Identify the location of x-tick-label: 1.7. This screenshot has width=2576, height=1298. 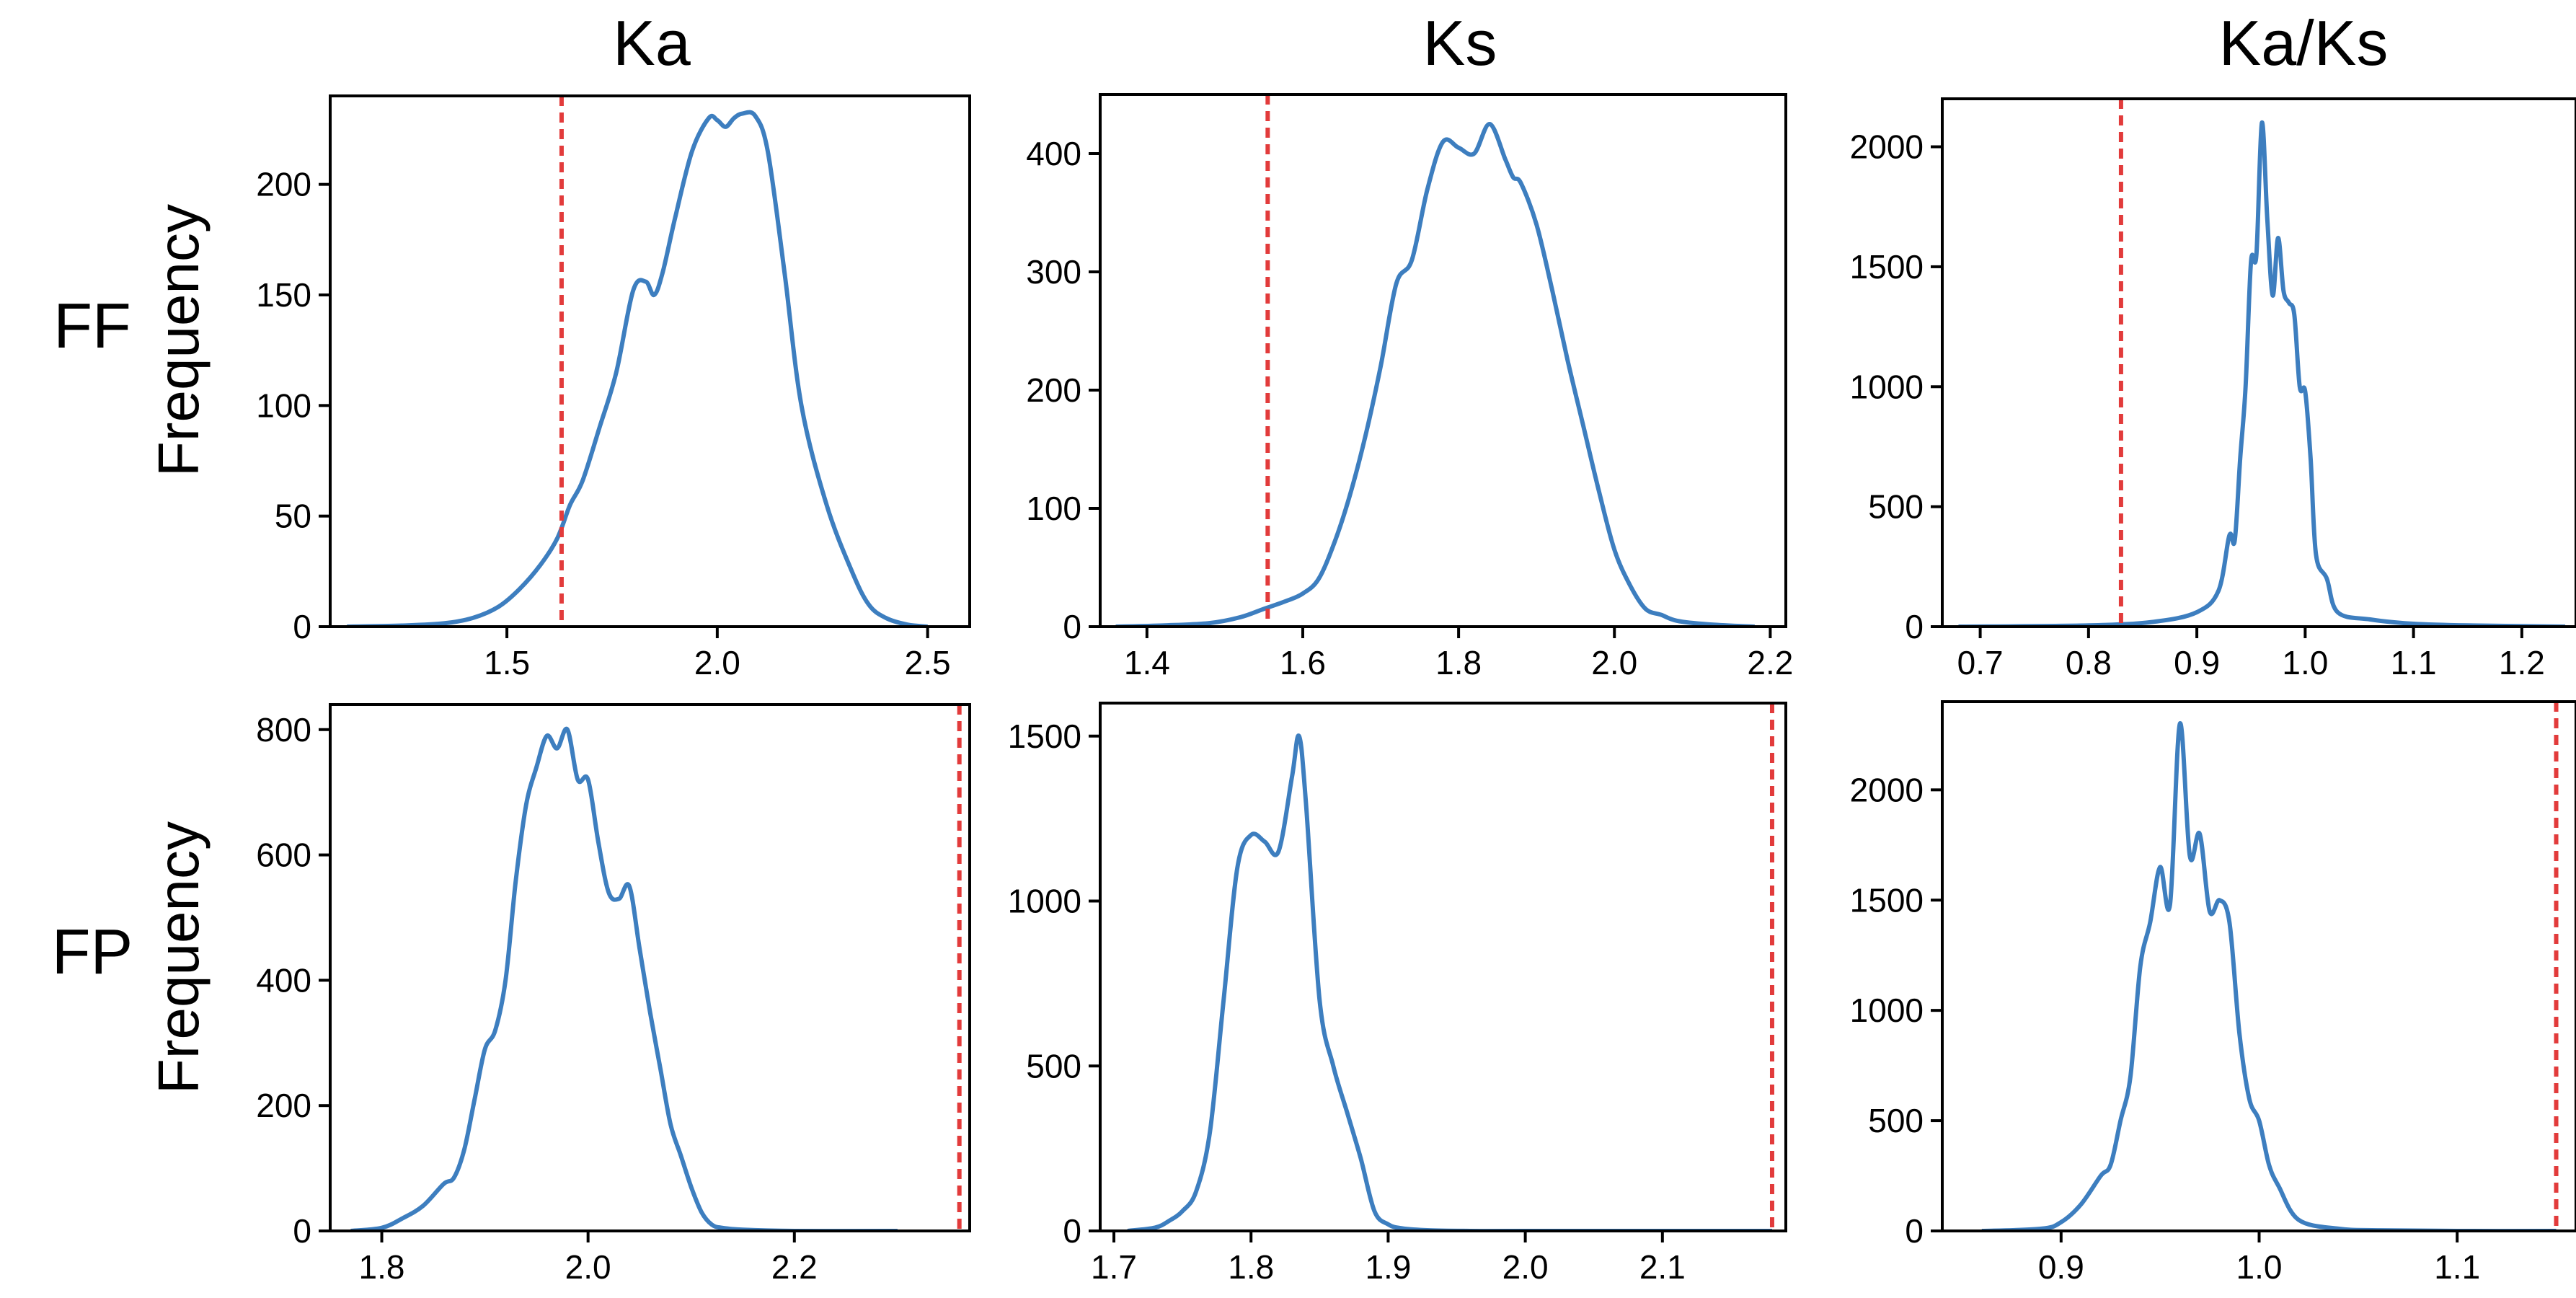
(1114, 1267).